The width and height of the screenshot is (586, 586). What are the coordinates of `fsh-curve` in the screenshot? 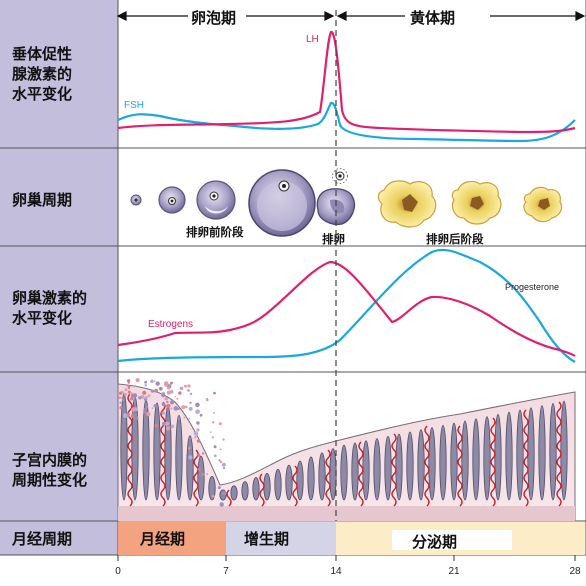 It's located at (346, 122).